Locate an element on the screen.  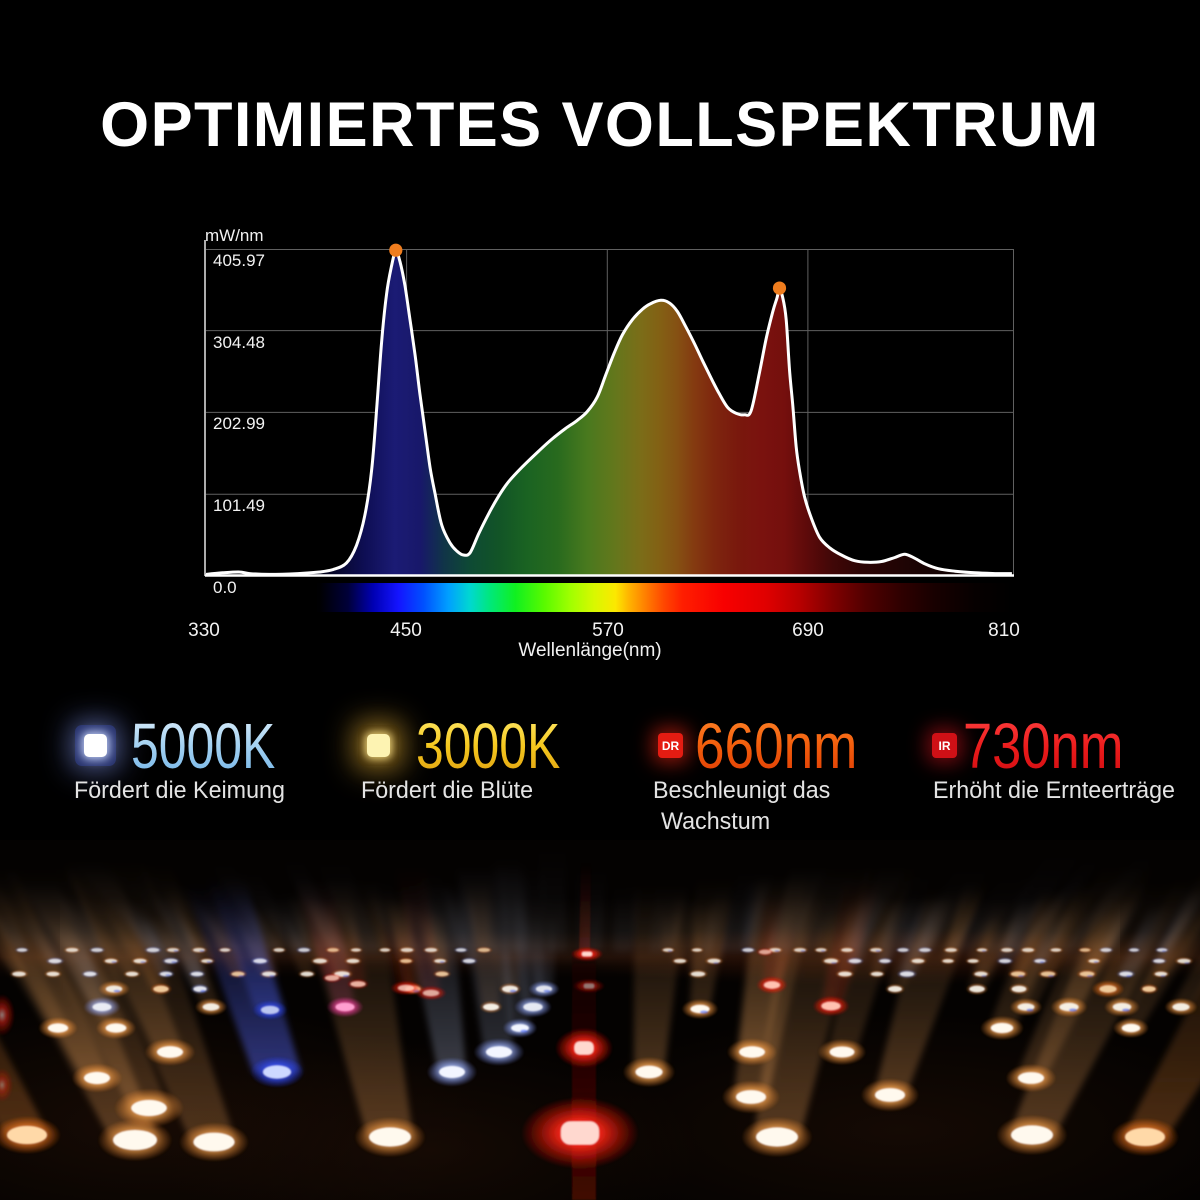
svg-text: 202.99 is located at coordinates (239, 423).